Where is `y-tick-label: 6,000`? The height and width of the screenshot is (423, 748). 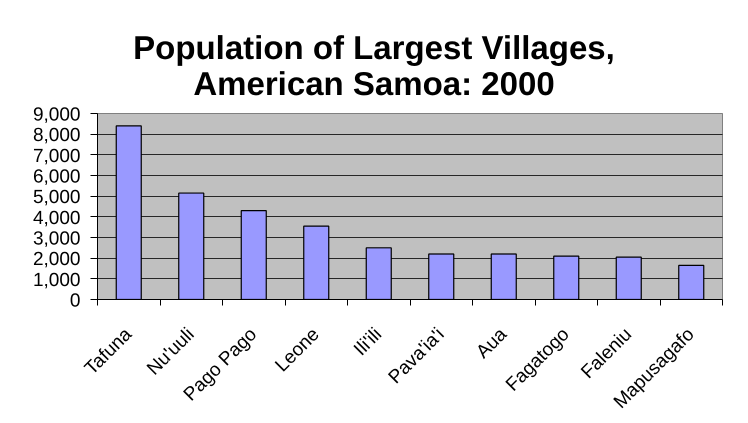
y-tick-label: 6,000 is located at coordinates (56, 177).